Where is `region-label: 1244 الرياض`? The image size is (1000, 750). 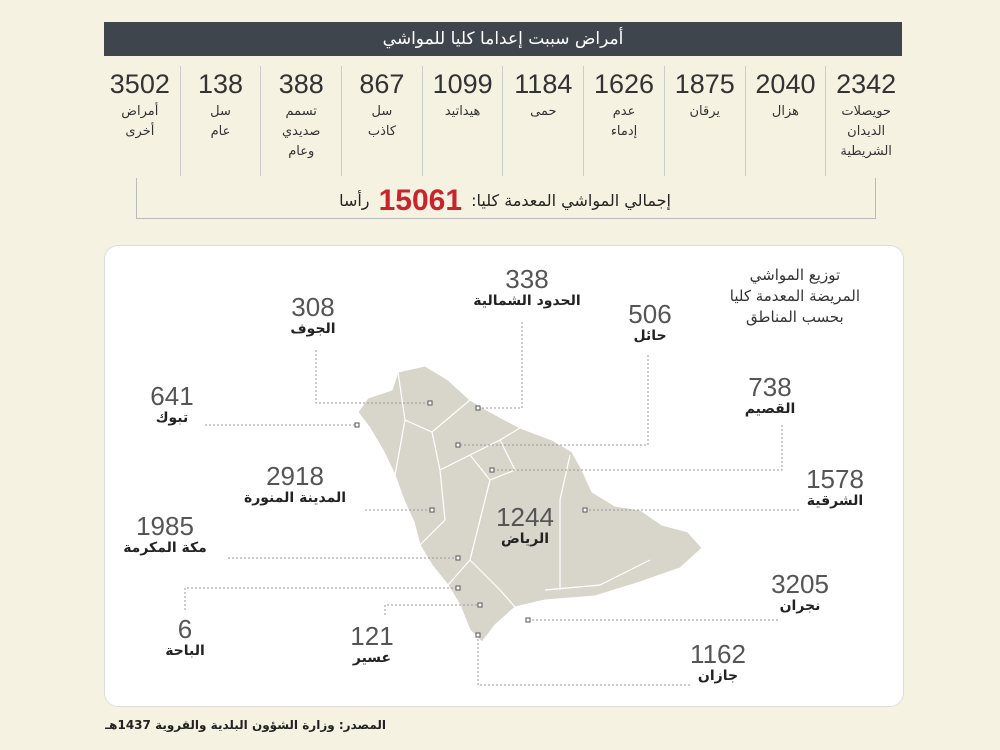 region-label: 1244 الرياض is located at coordinates (525, 525).